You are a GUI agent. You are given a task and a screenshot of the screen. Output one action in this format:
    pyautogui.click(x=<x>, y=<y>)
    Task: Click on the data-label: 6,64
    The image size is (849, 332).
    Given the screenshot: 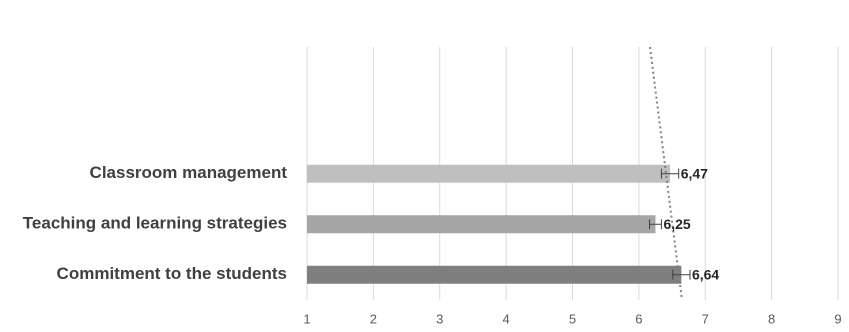 What is the action you would take?
    pyautogui.click(x=705, y=274)
    